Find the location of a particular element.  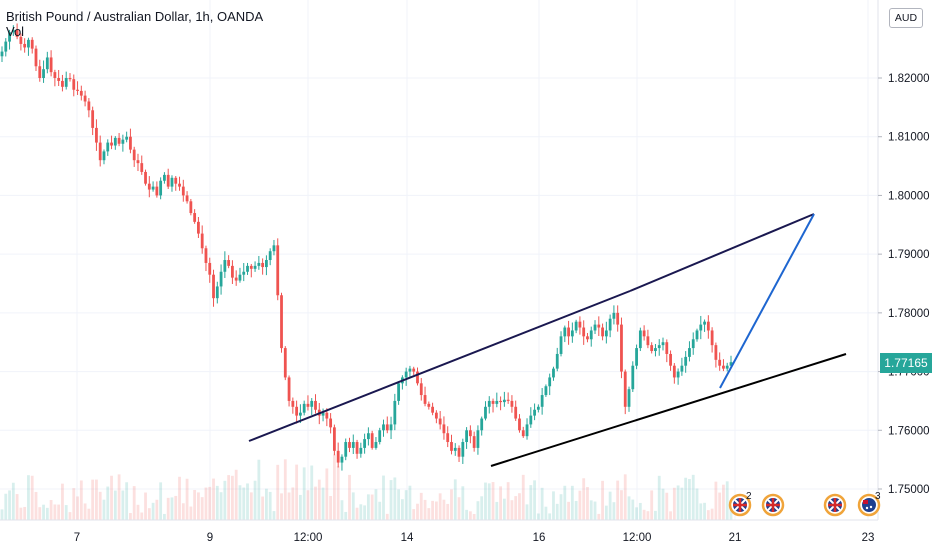

currency-badge: AUD is located at coordinates (906, 18).